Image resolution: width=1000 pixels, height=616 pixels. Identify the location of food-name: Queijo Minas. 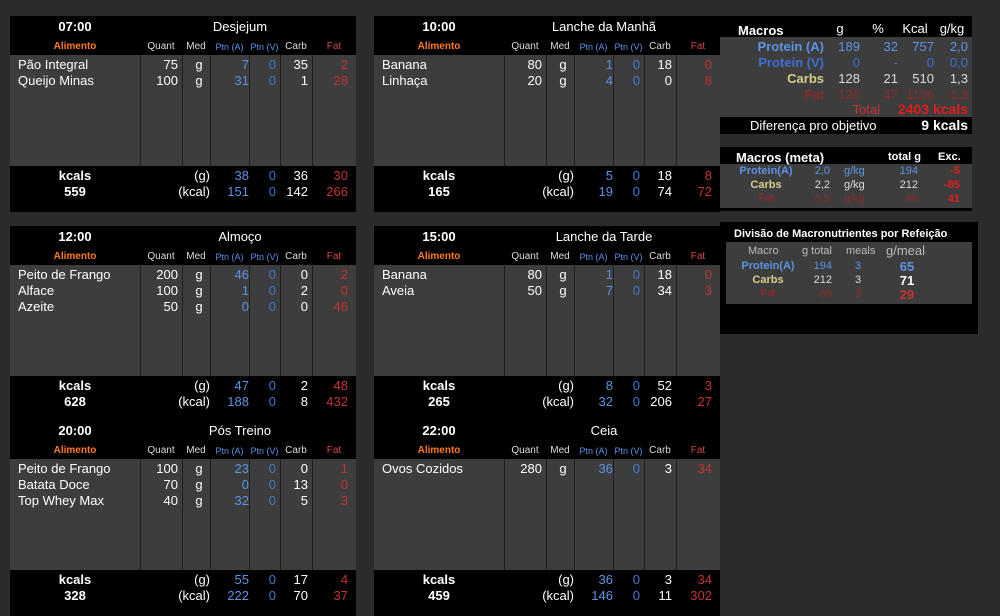
(56, 80).